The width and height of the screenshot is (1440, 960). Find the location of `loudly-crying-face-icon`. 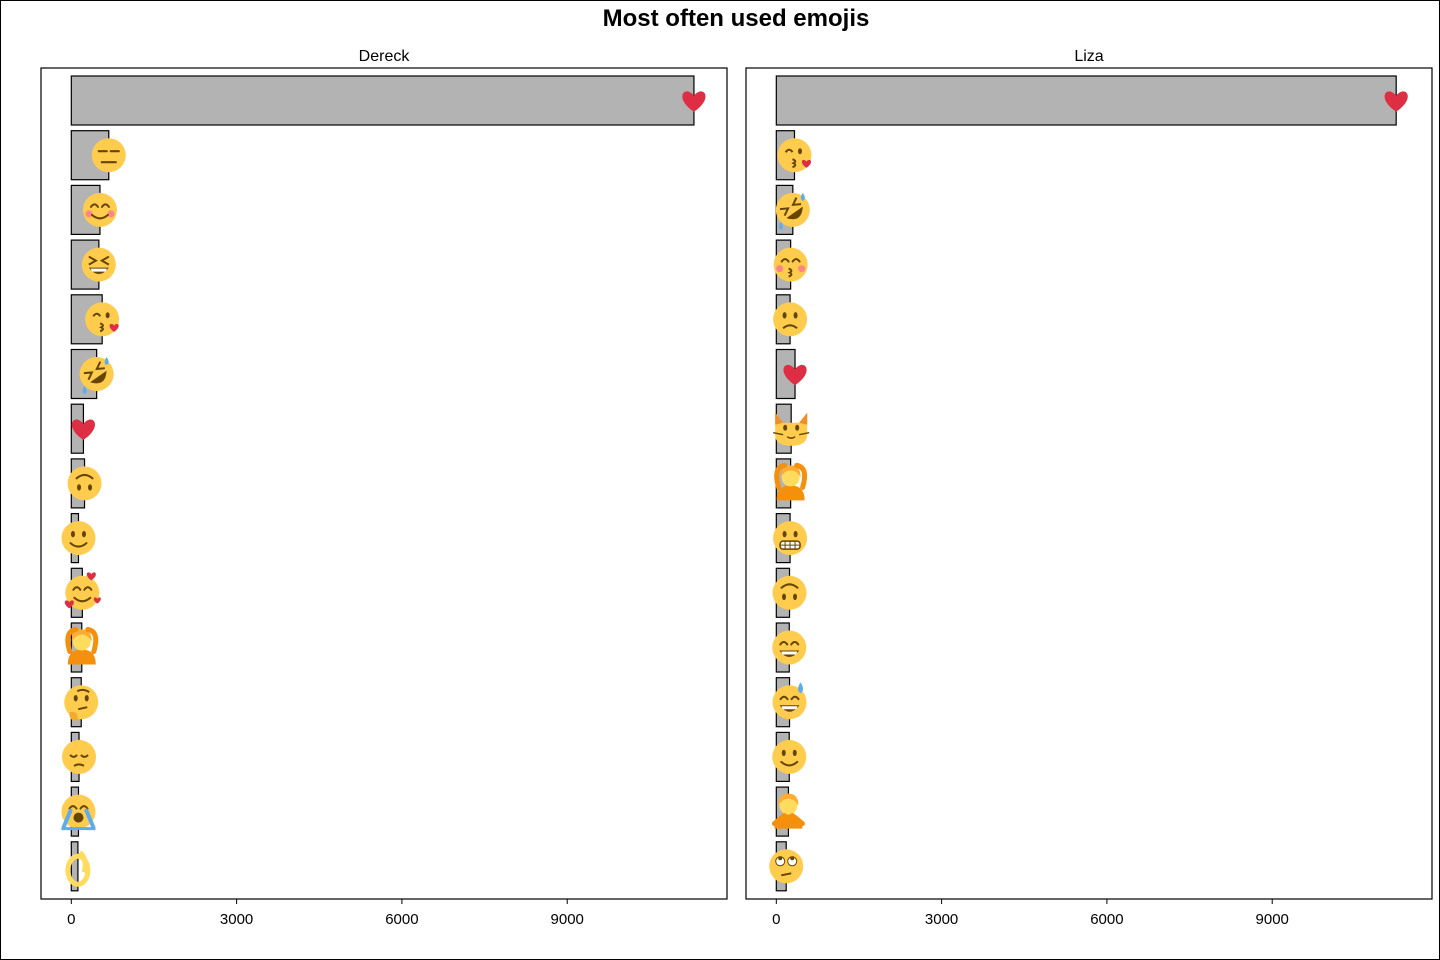

loudly-crying-face-icon is located at coordinates (78, 812).